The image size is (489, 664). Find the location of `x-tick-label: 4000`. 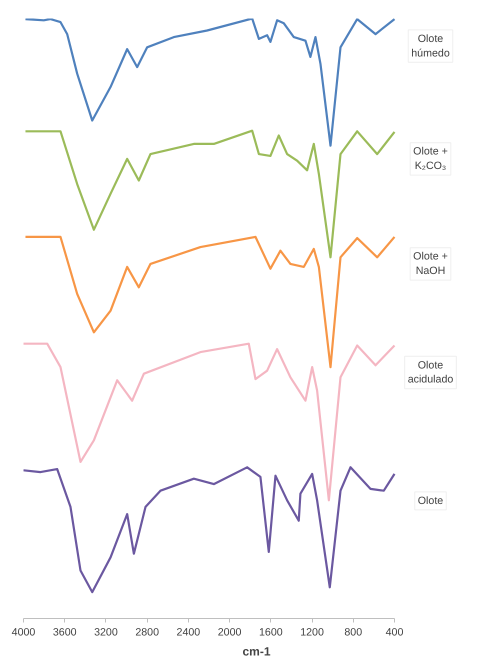

x-tick-label: 4000 is located at coordinates (24, 632).